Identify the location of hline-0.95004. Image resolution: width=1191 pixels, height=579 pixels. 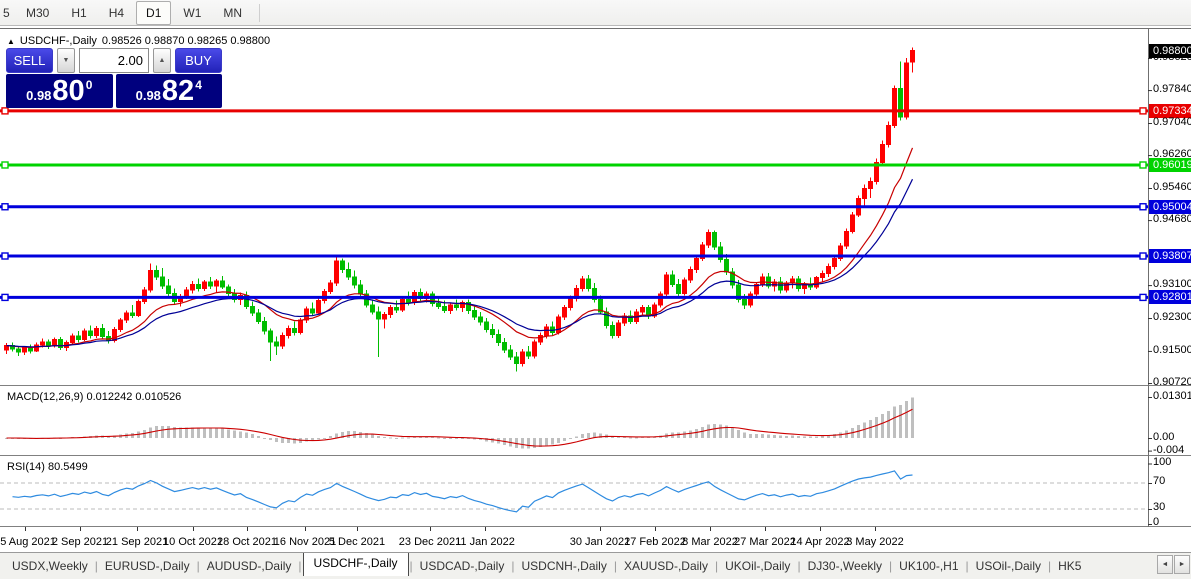
(574, 207).